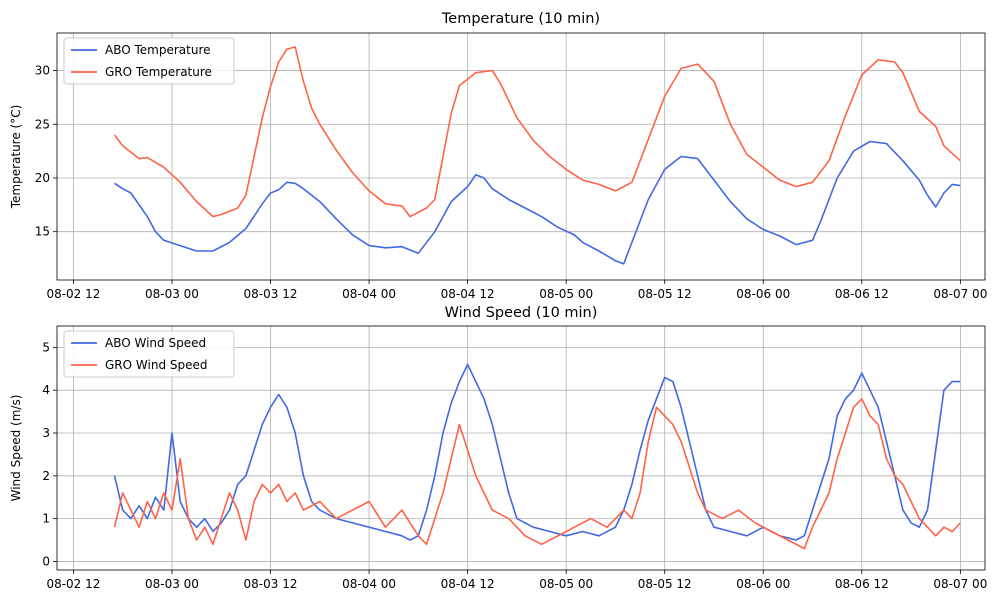  What do you see at coordinates (42, 71) in the screenshot?
I see `y-tick-label: 30` at bounding box center [42, 71].